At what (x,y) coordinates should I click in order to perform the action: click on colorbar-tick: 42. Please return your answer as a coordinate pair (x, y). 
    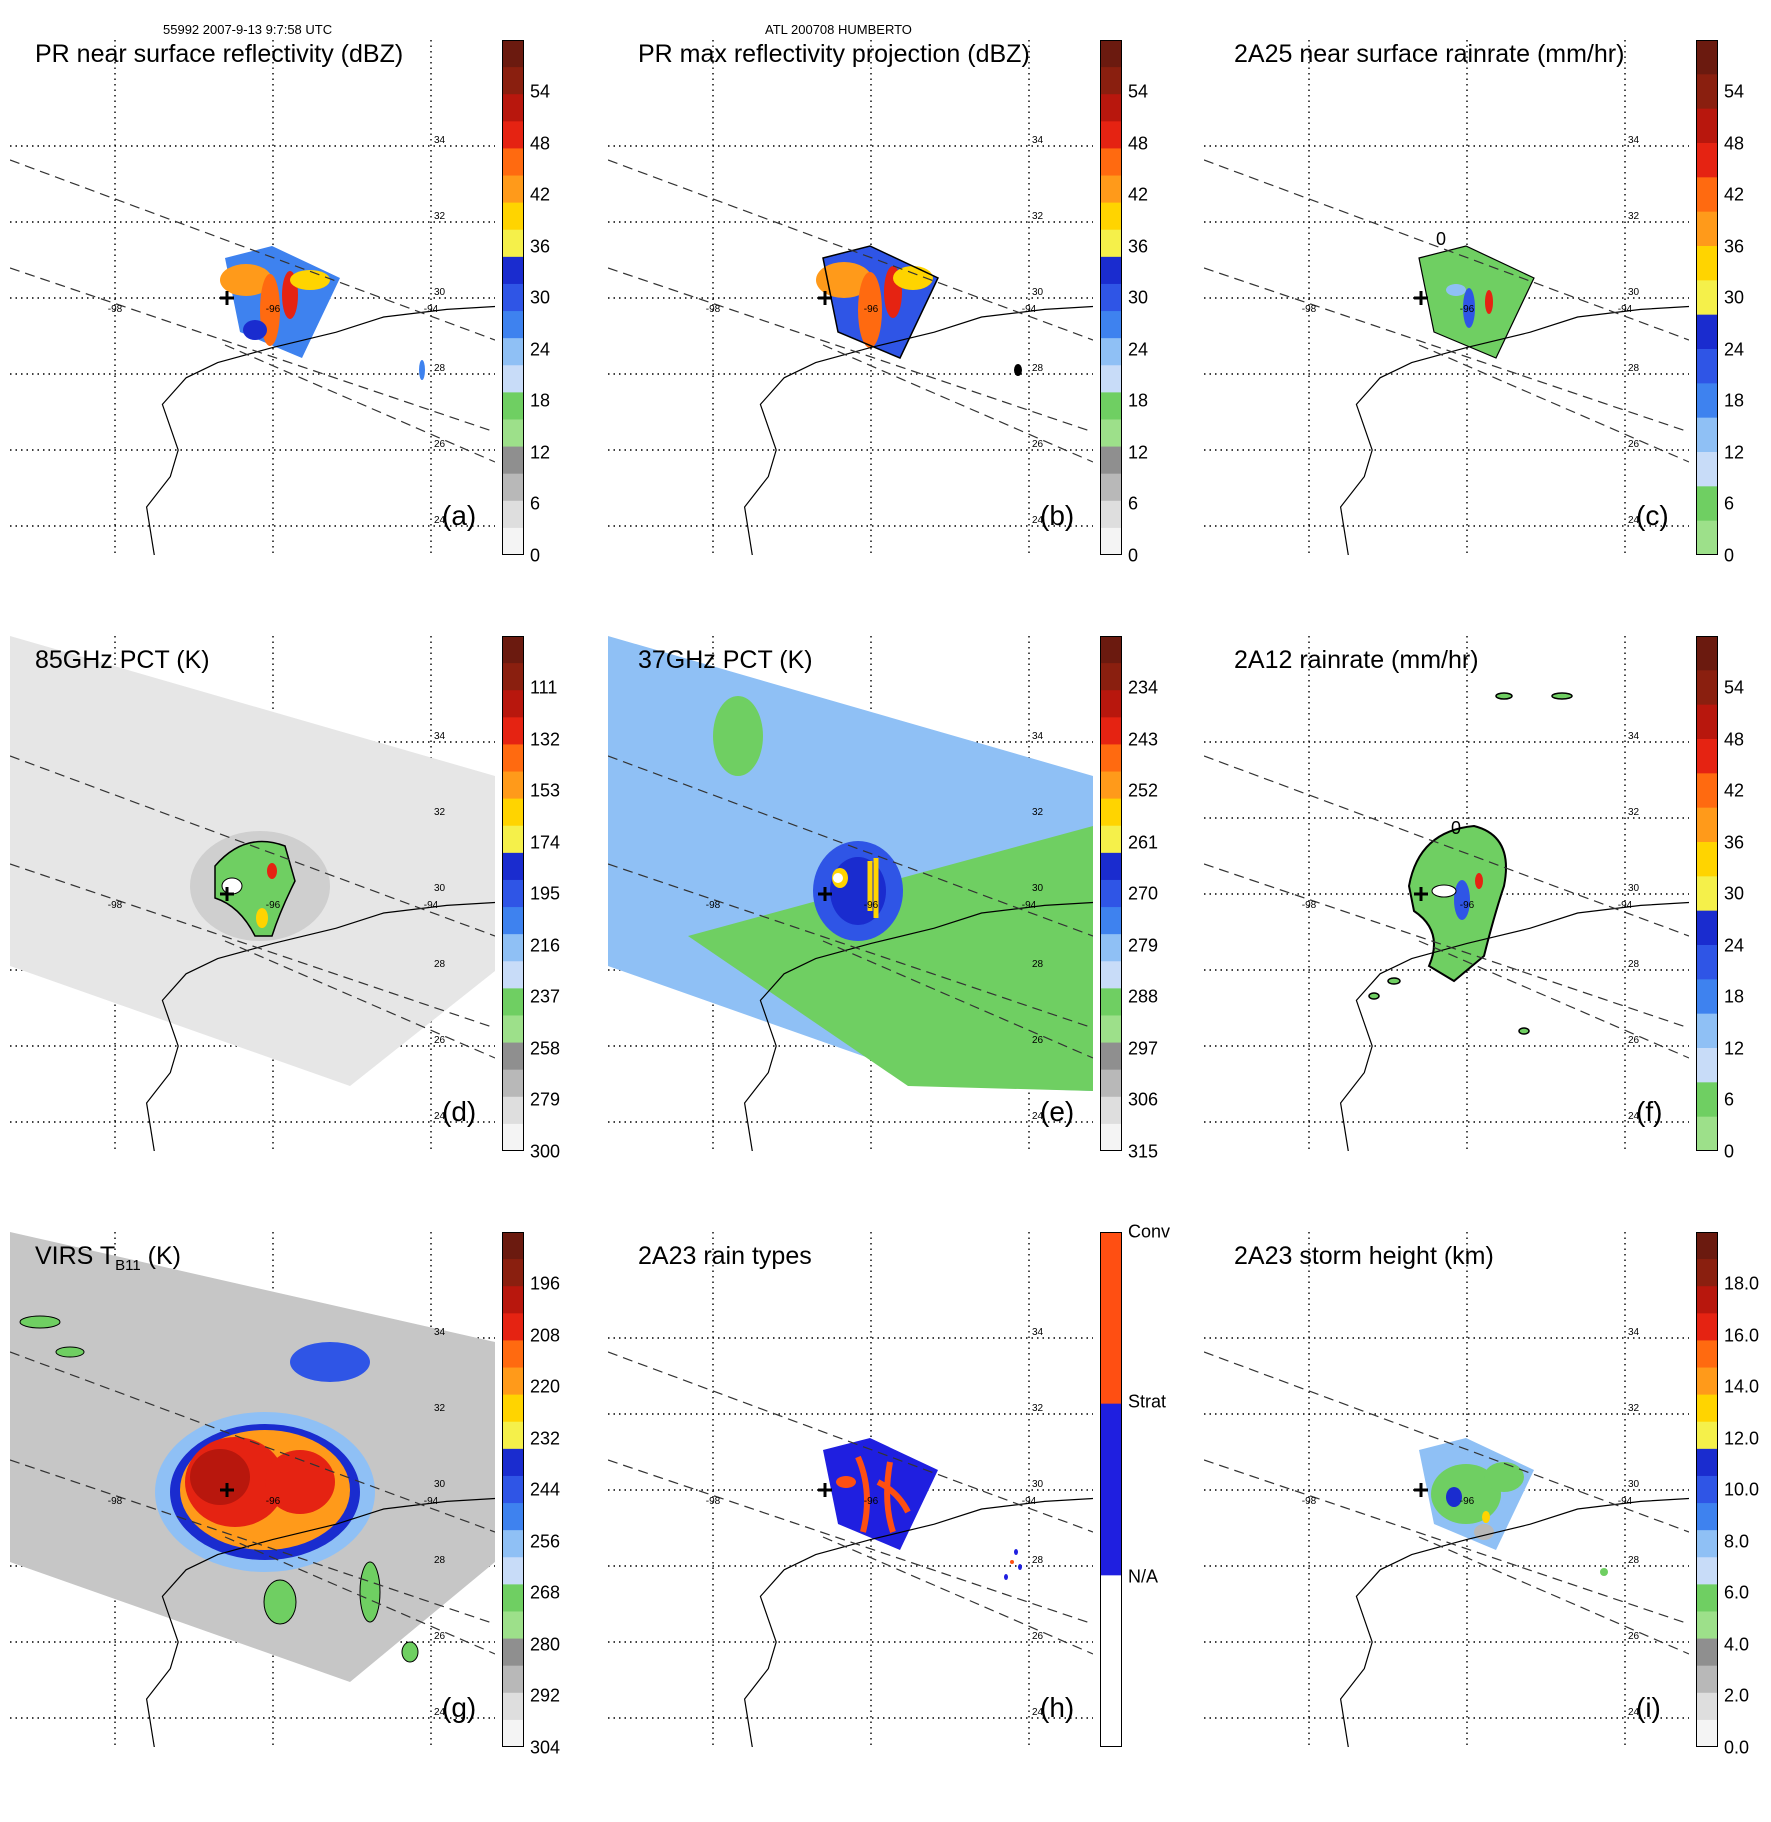
    Looking at the image, I should click on (1138, 194).